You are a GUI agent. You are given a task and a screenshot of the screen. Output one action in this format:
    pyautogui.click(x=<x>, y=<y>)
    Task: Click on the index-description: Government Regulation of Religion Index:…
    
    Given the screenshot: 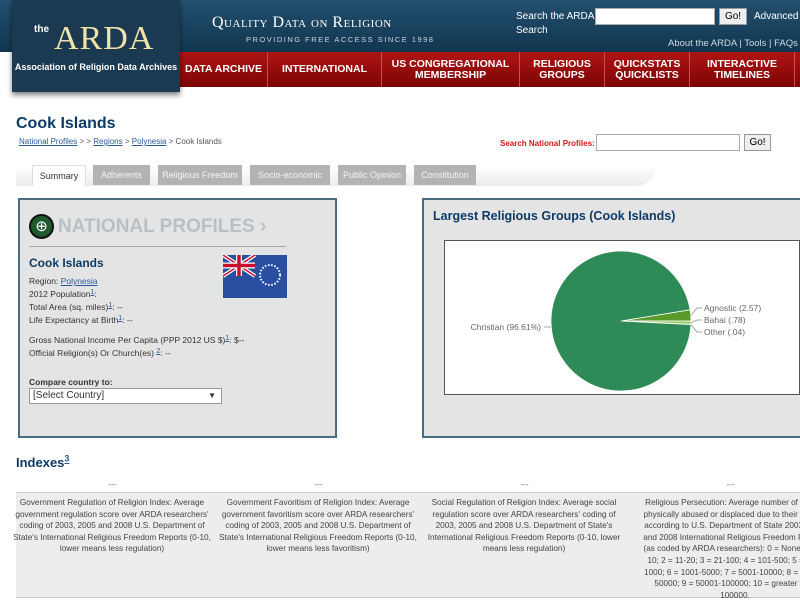 What is the action you would take?
    pyautogui.click(x=112, y=526)
    